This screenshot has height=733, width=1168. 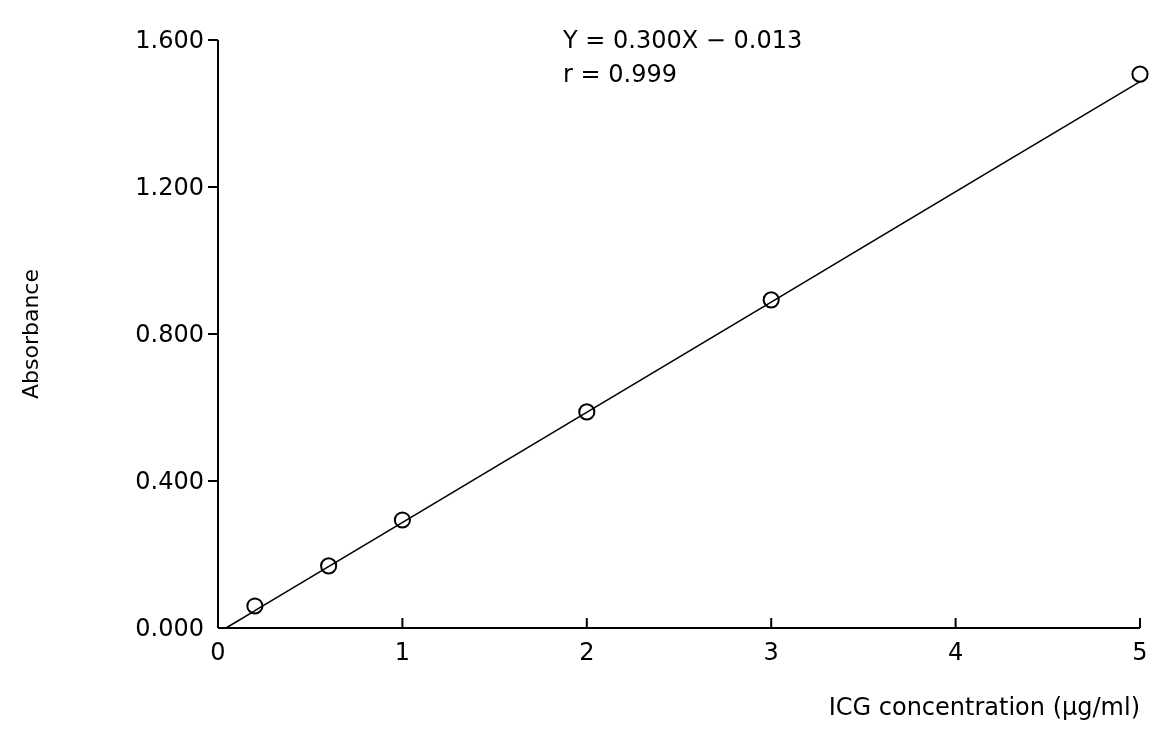 What do you see at coordinates (771, 652) in the screenshot?
I see `x-tick-label: 3` at bounding box center [771, 652].